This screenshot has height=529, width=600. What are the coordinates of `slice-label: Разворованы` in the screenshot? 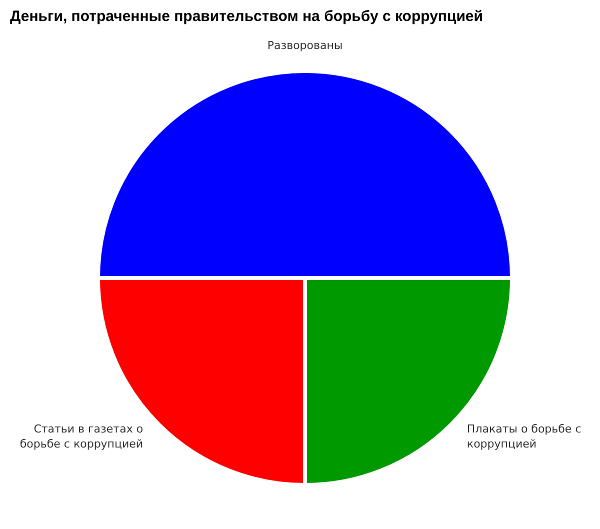 It's located at (305, 45).